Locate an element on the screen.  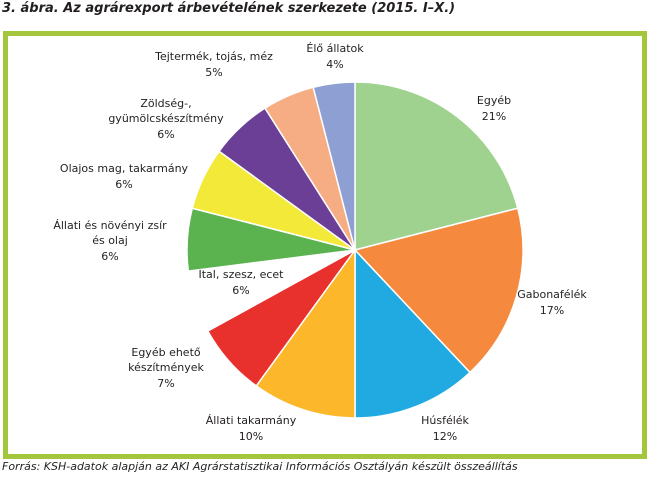
slice-label: Egyéb ehető készítmények 7% is located at coordinates (166, 368).